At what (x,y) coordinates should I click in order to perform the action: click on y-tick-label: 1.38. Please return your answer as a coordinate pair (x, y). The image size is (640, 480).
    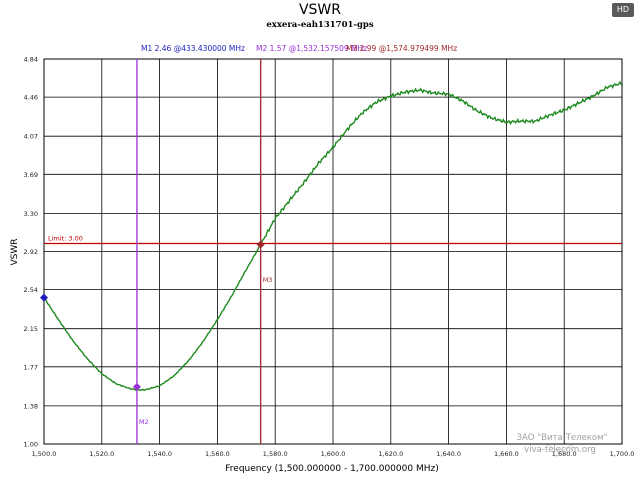
    Looking at the image, I should click on (31, 406).